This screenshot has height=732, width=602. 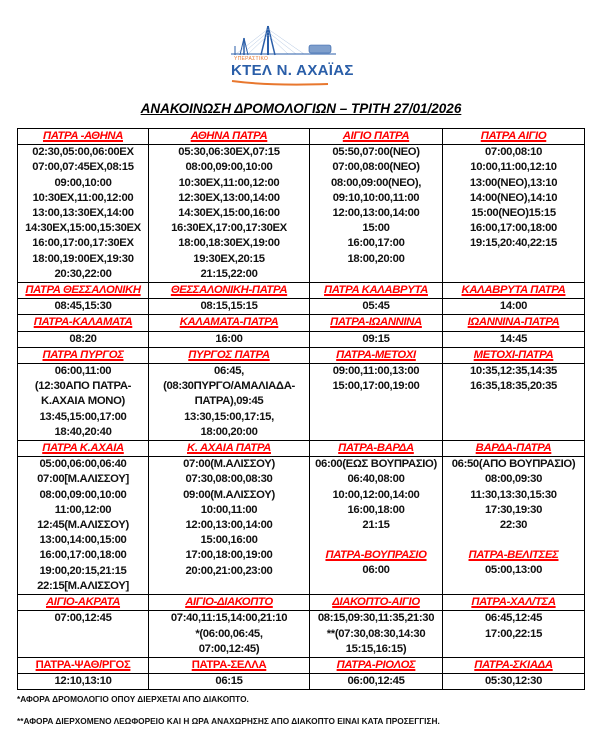 I want to click on times-cell: 09:00,11:00,13:00 15:00,17:00,19:00, so click(x=376, y=402).